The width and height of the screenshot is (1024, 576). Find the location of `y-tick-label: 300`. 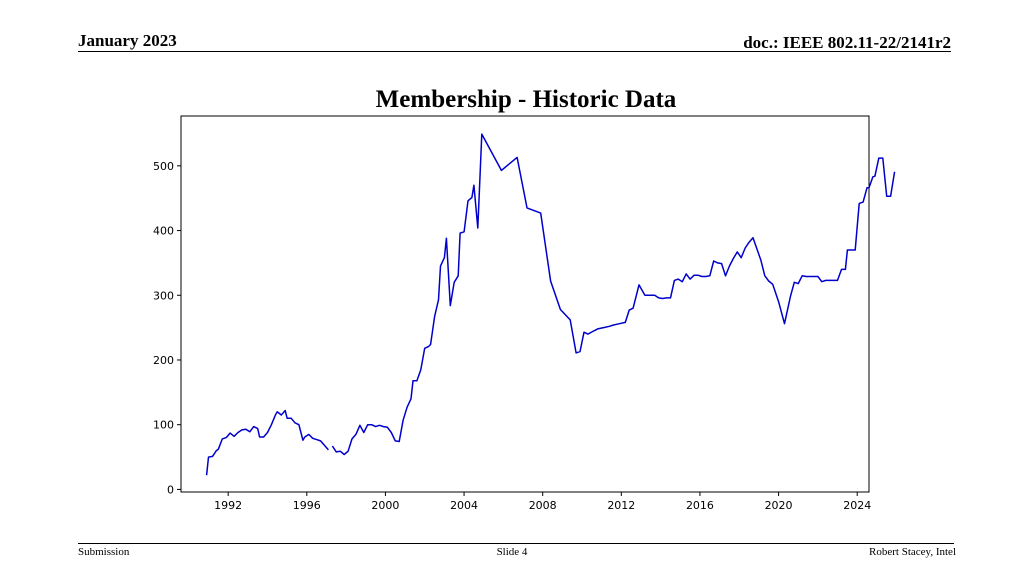

y-tick-label: 300 is located at coordinates (163, 295).